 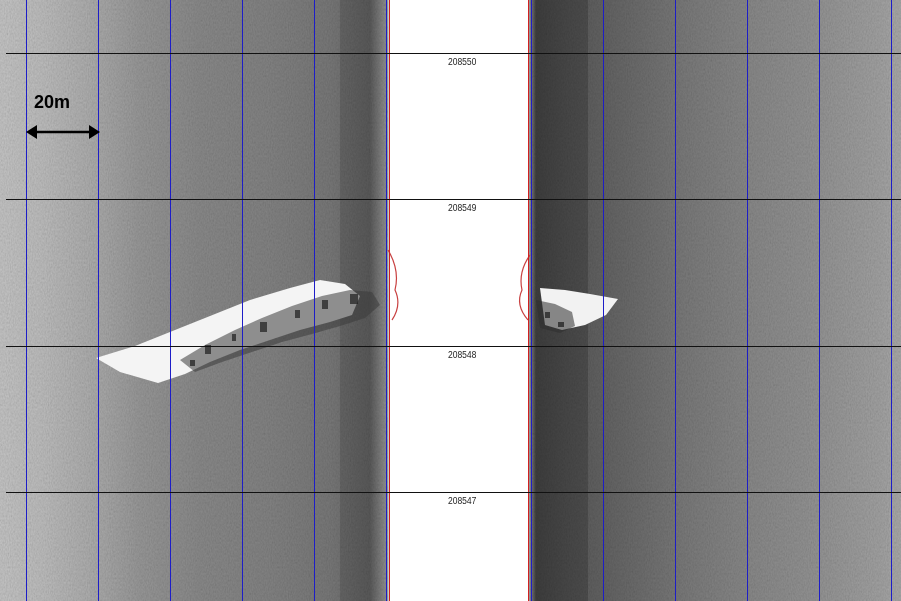 I want to click on wreck-body-port, so click(x=280, y=331).